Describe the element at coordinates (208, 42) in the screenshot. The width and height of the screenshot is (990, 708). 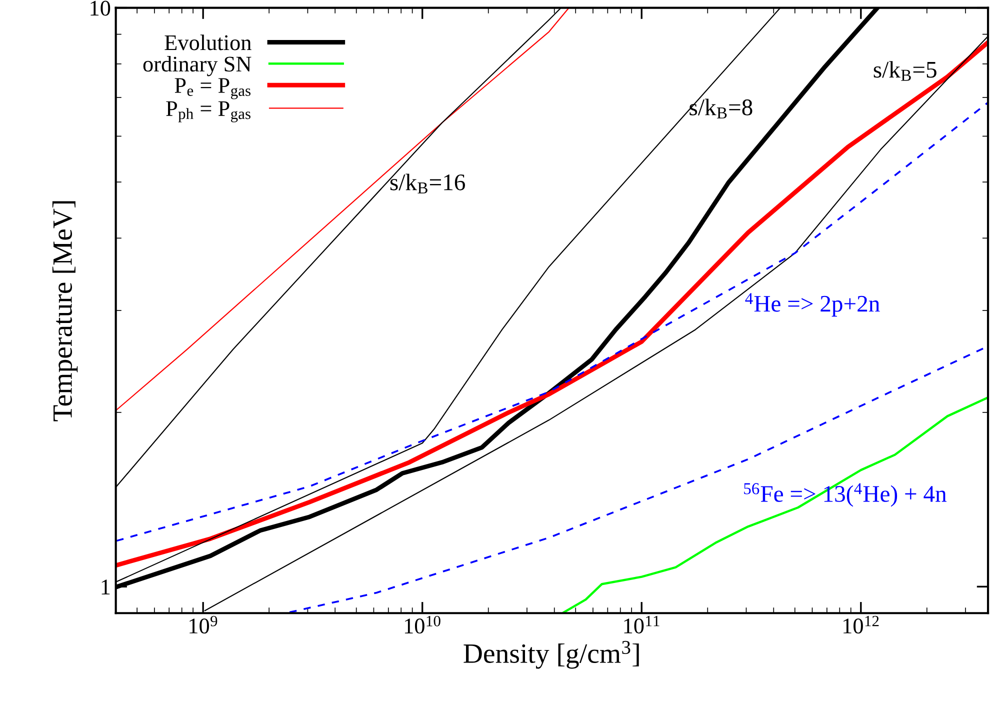
I see `legend-label: Evolution` at that location.